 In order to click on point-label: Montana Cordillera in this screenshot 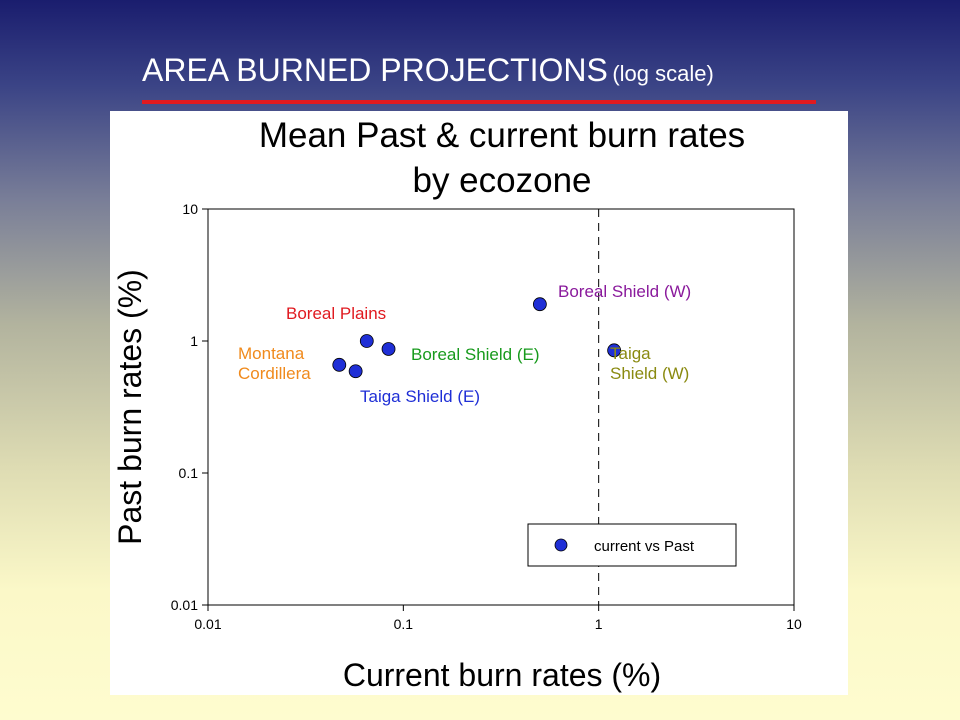, I will do `click(274, 363)`.